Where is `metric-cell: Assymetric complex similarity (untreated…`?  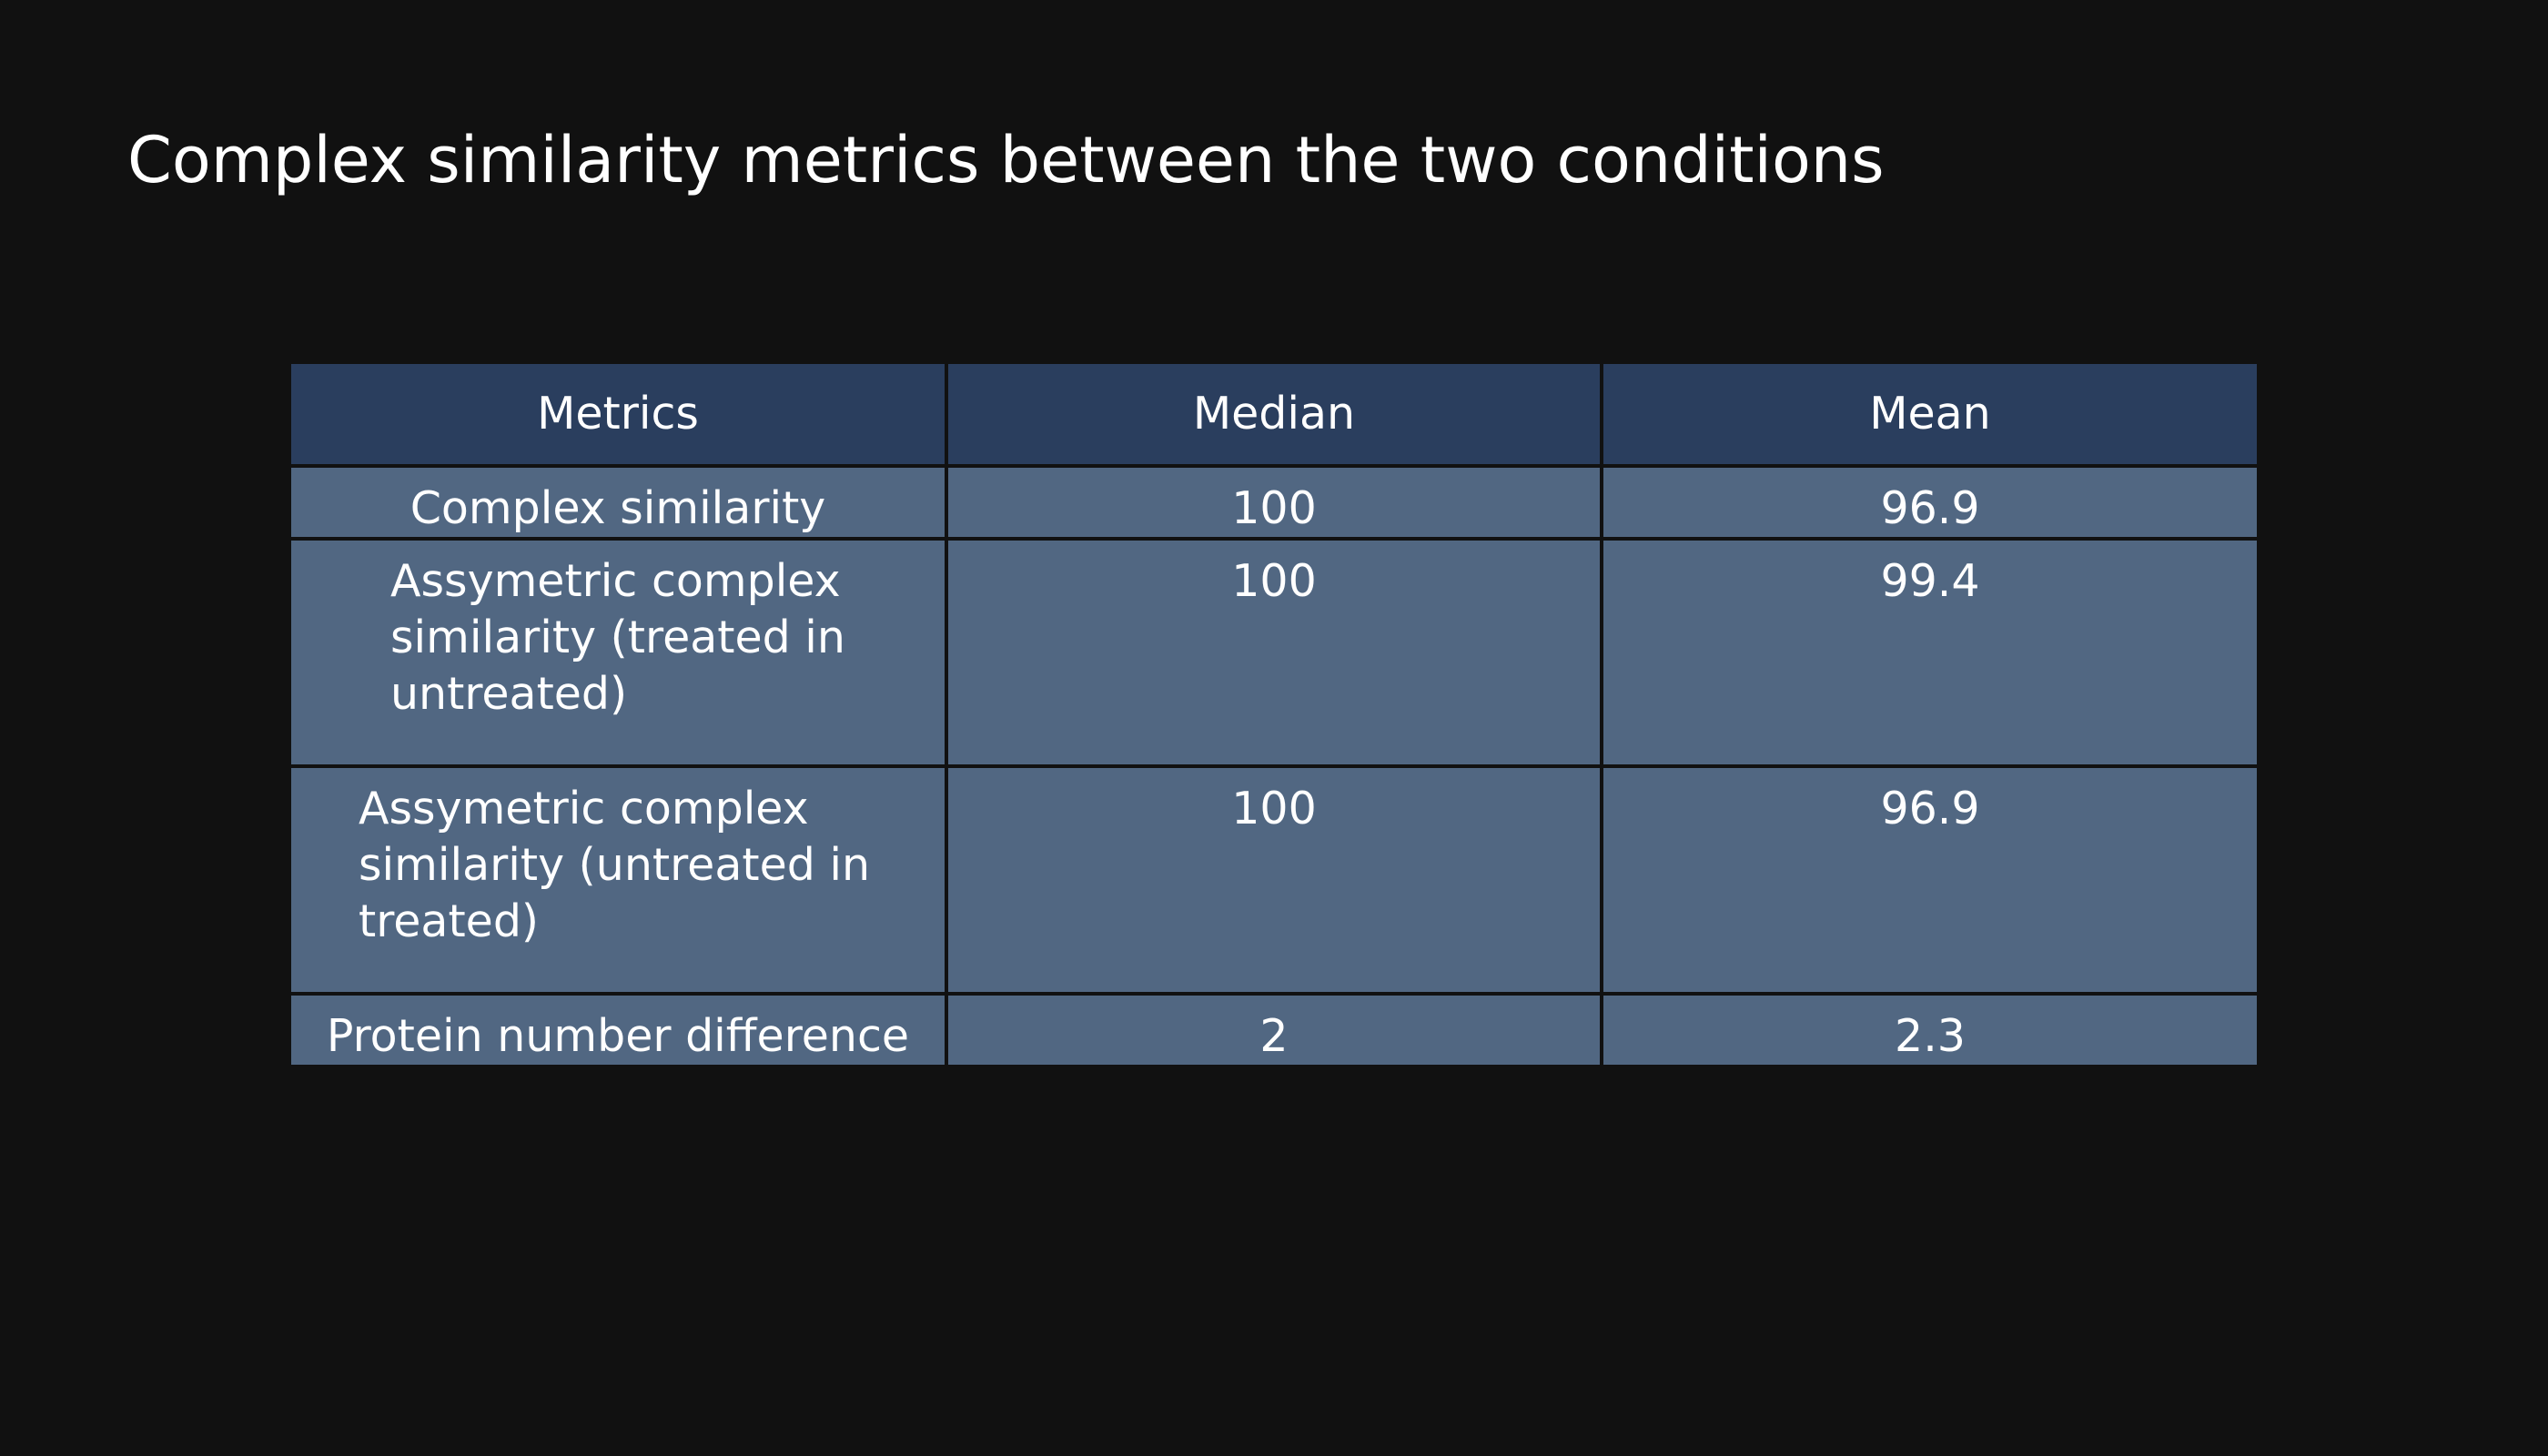 metric-cell: Assymetric complex similarity (untreated… is located at coordinates (620, 880).